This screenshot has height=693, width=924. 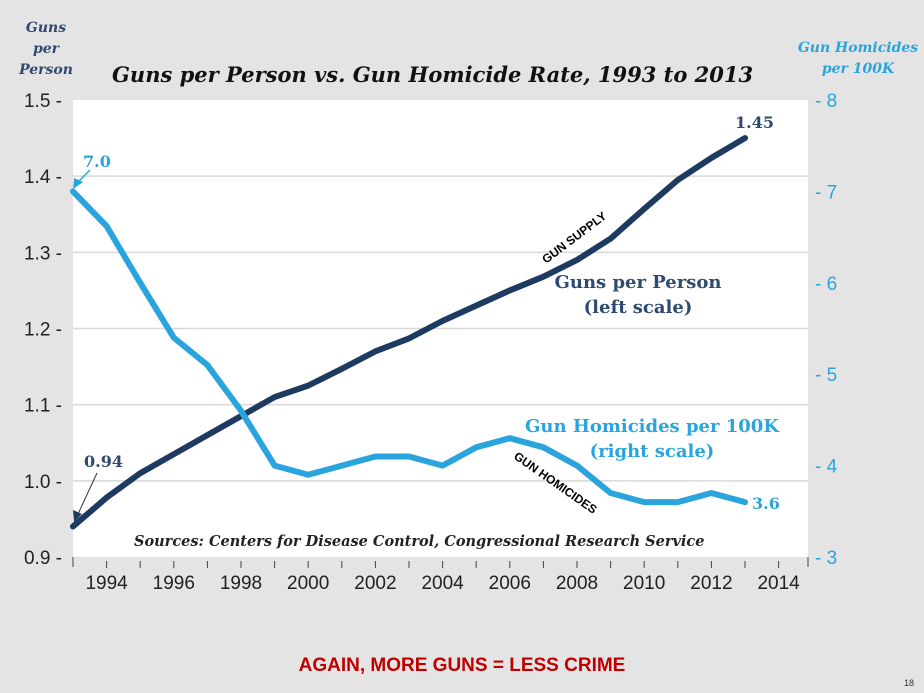 I want to click on y-tick-right: - 7, so click(x=826, y=192).